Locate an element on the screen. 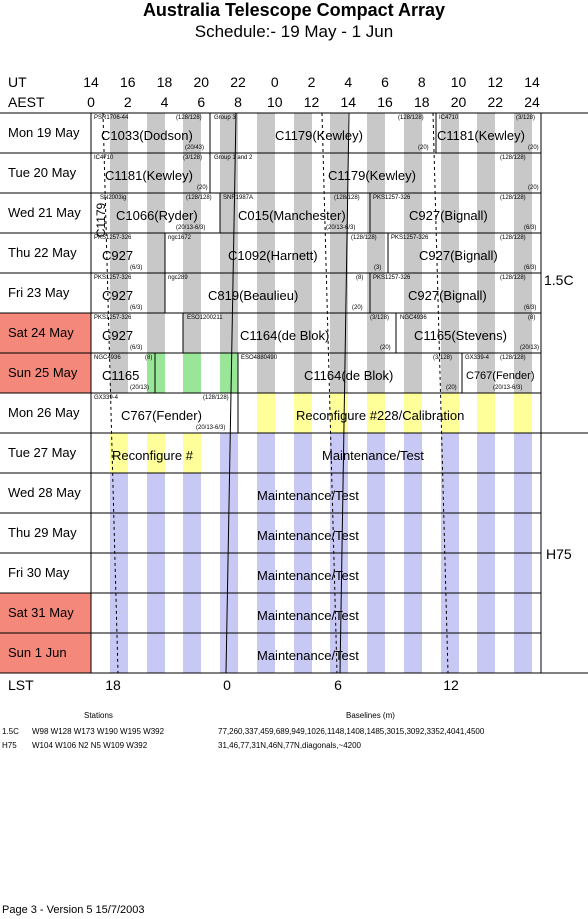 This screenshot has height=919, width=588. ut-tick: 22 is located at coordinates (238, 82).